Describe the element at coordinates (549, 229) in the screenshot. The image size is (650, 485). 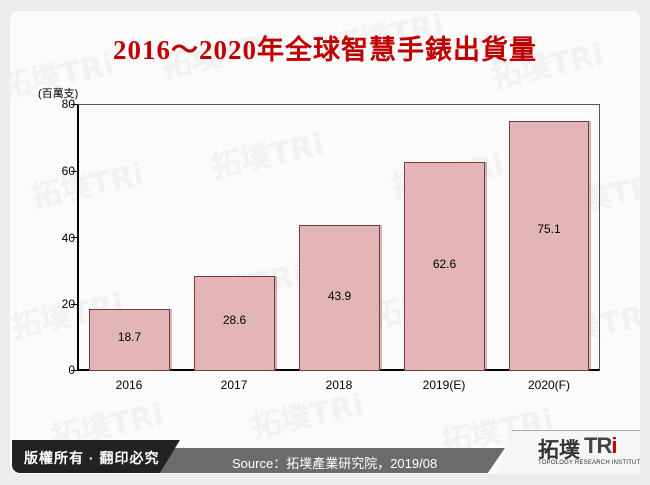
I see `bar-value-label: 75.1` at that location.